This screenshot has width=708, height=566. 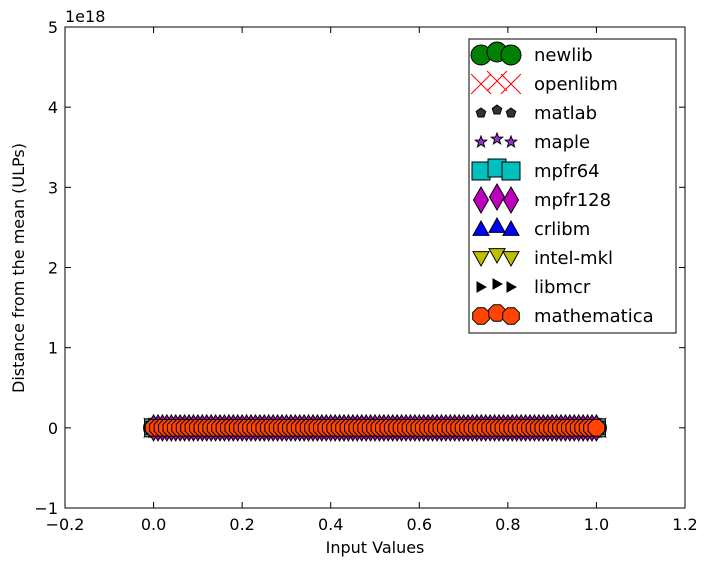 What do you see at coordinates (562, 287) in the screenshot?
I see `legend-label: libmcr` at bounding box center [562, 287].